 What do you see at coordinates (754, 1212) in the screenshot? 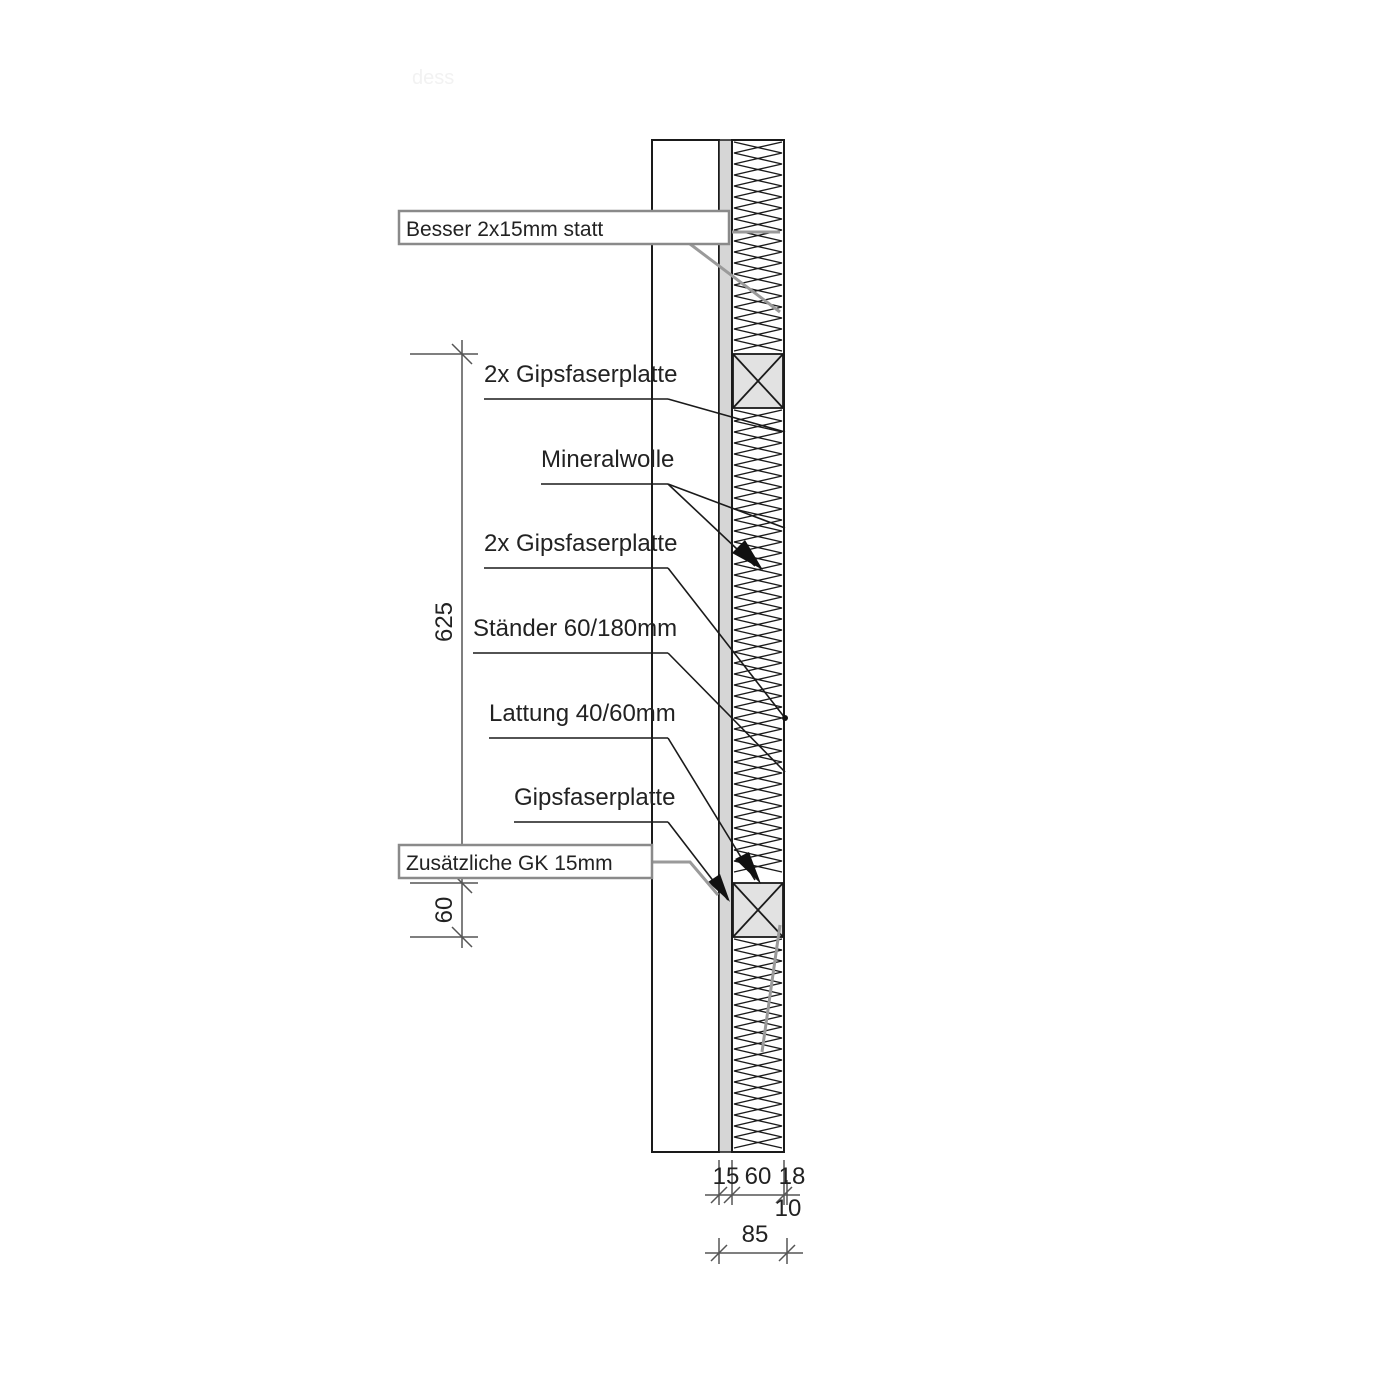
I see `horizontal-dimensions` at bounding box center [754, 1212].